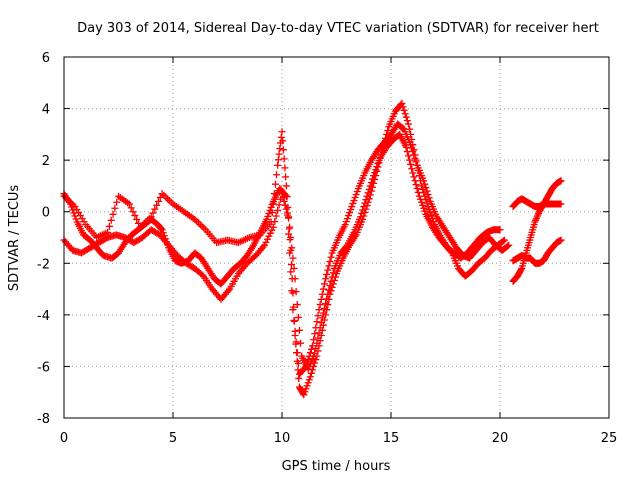 This screenshot has width=640, height=485. Describe the element at coordinates (43, 316) in the screenshot. I see `y-tick-label: -4` at that location.